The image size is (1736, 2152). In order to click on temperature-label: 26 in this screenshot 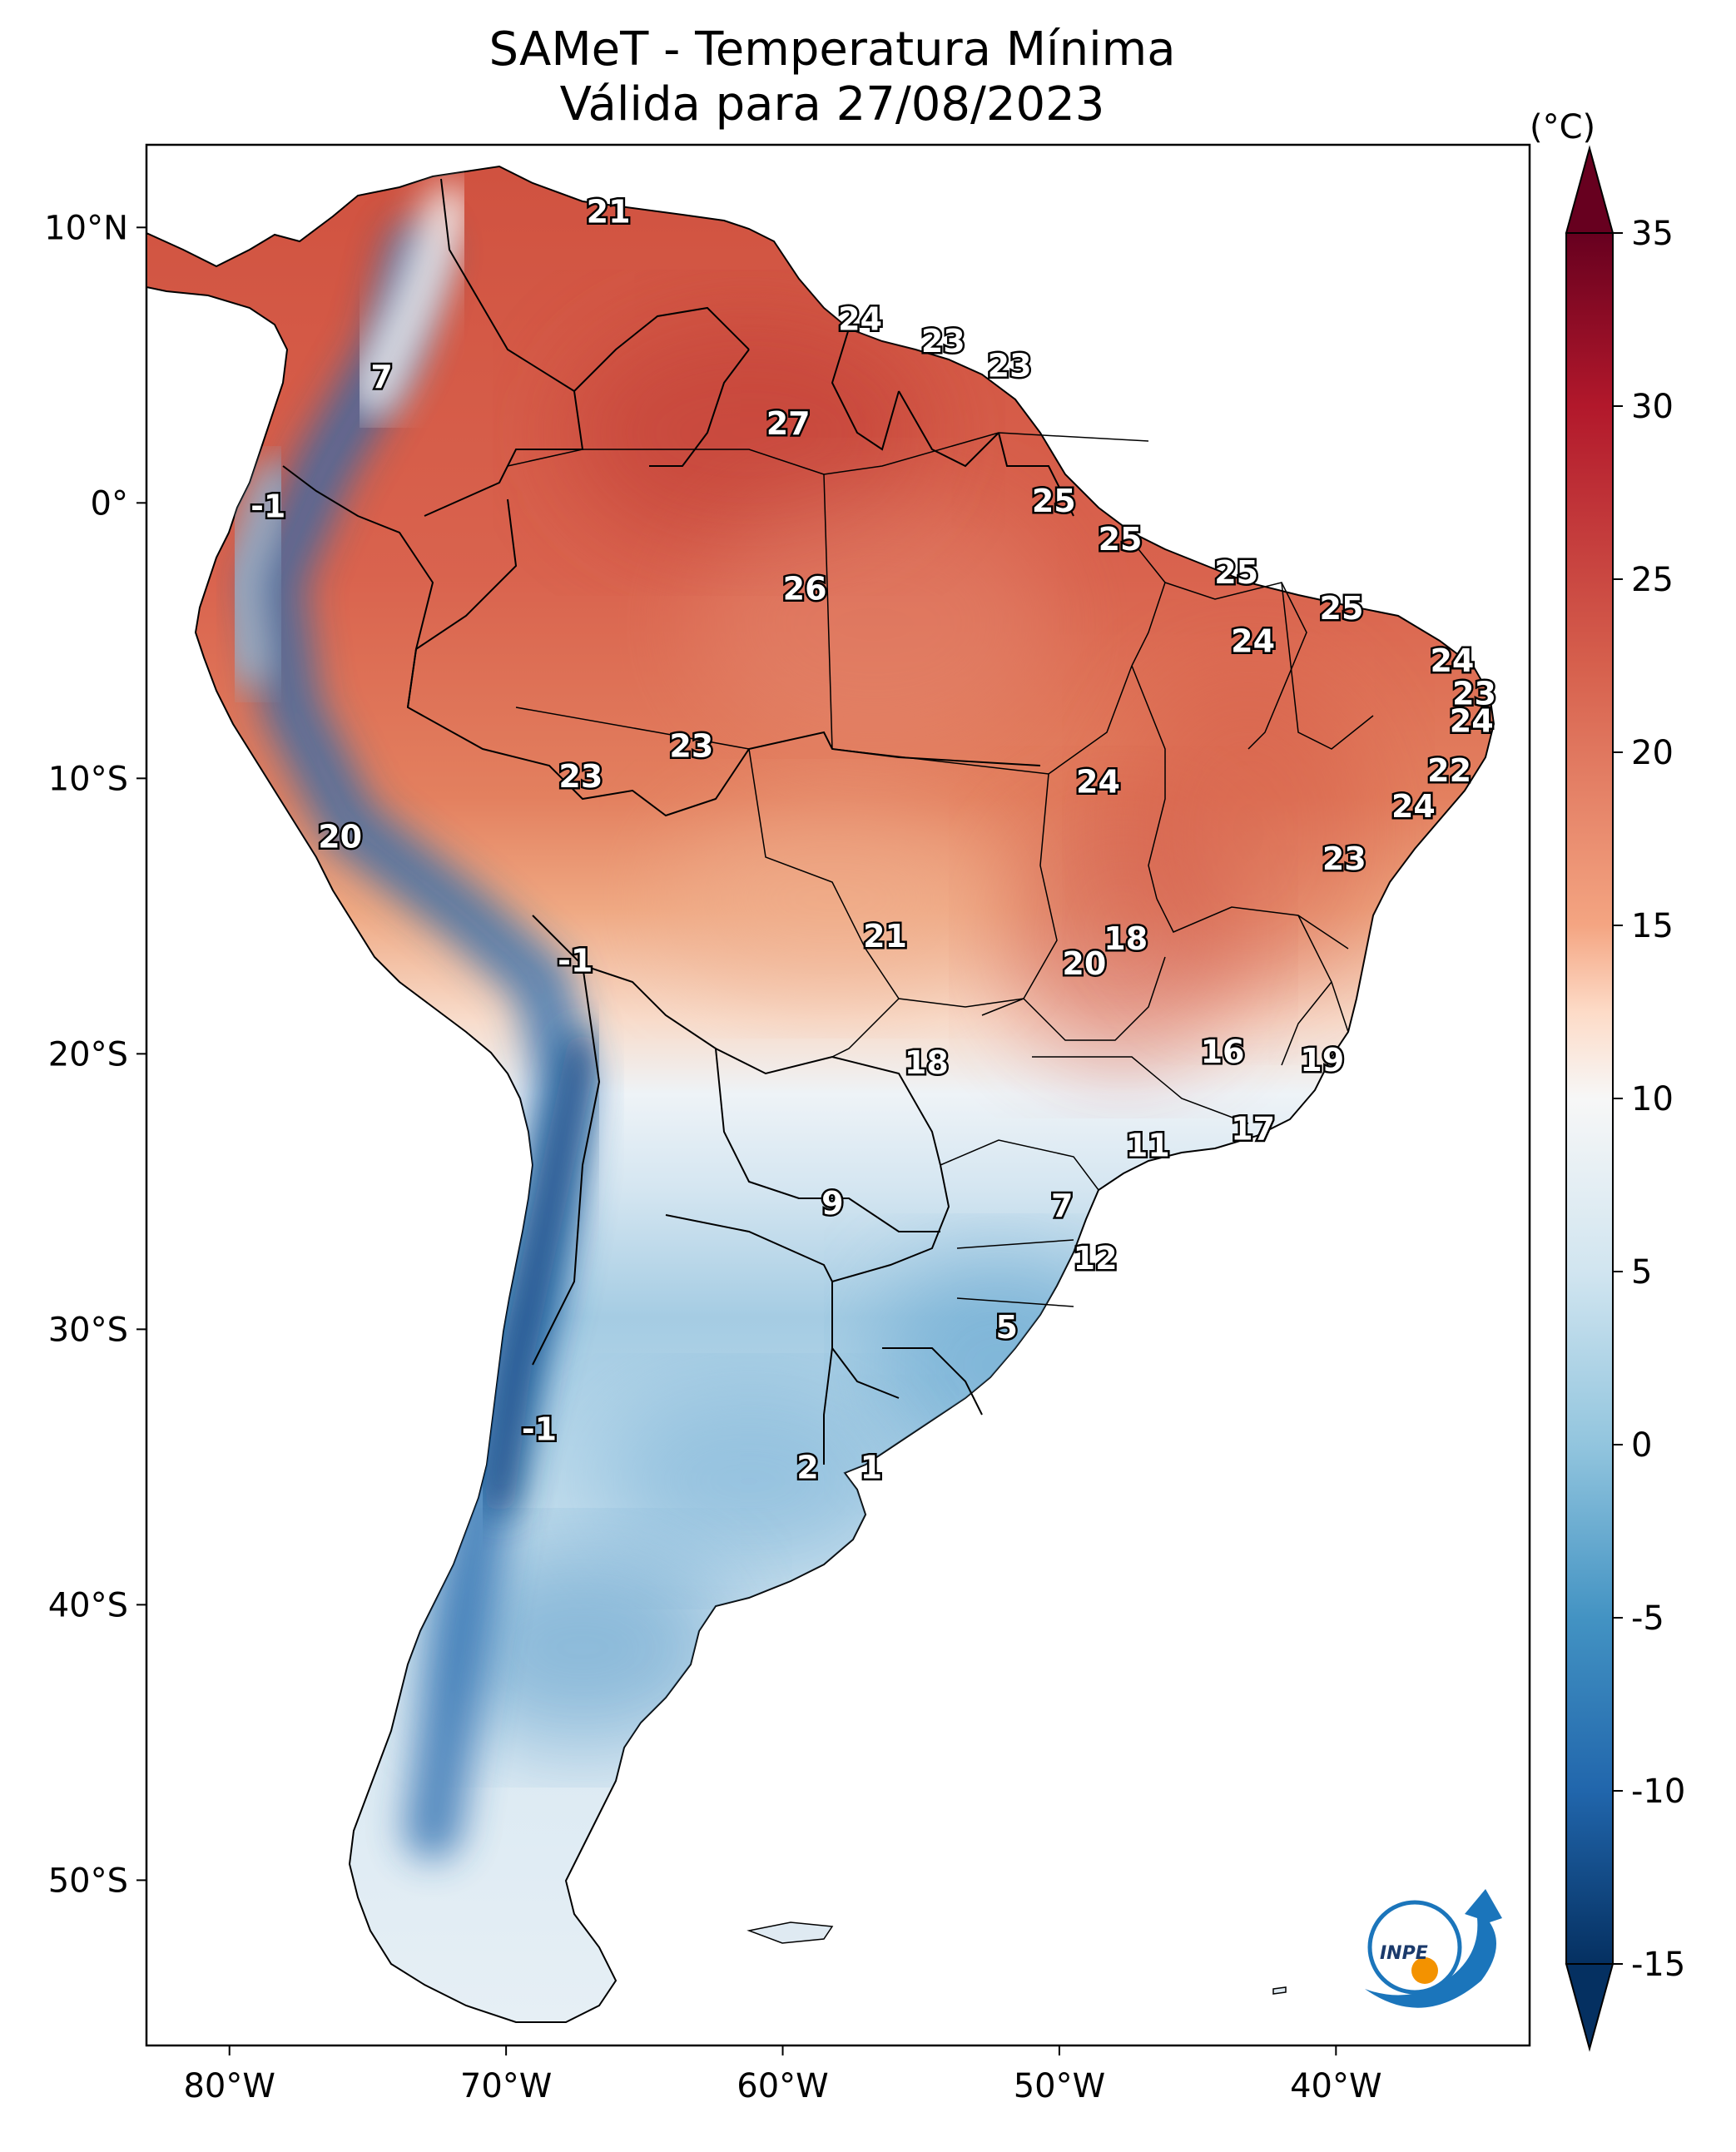, I will do `click(805, 589)`.